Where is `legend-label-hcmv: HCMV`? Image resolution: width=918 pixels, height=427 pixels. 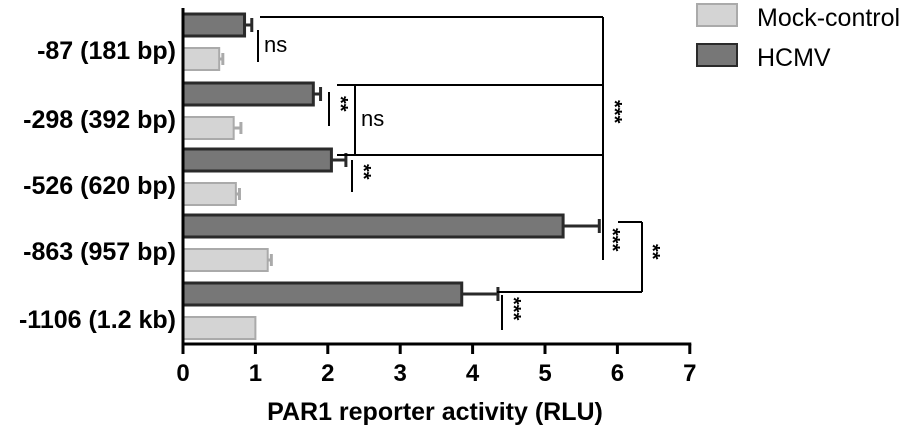 legend-label-hcmv: HCMV is located at coordinates (794, 58).